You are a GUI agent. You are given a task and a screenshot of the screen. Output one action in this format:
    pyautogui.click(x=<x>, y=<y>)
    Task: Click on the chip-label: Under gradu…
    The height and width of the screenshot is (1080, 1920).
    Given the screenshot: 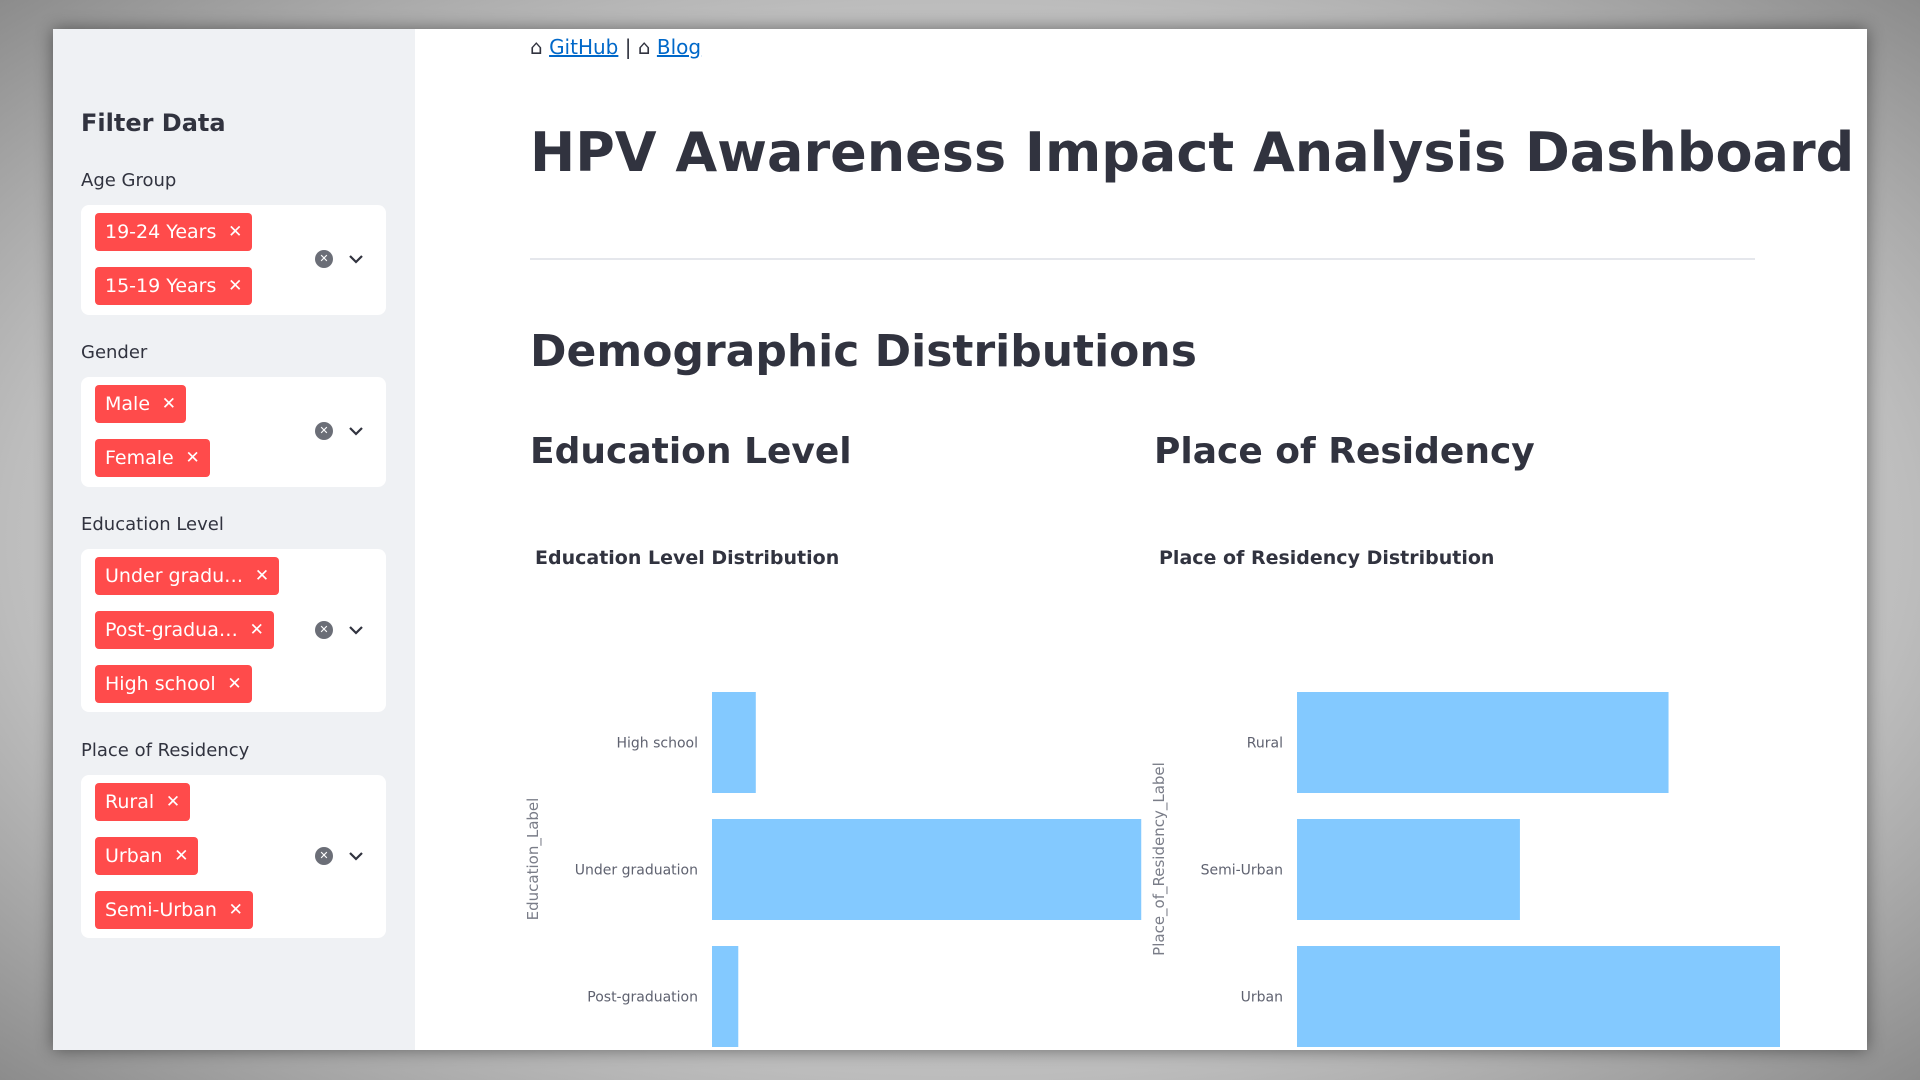 What is the action you would take?
    pyautogui.click(x=174, y=576)
    